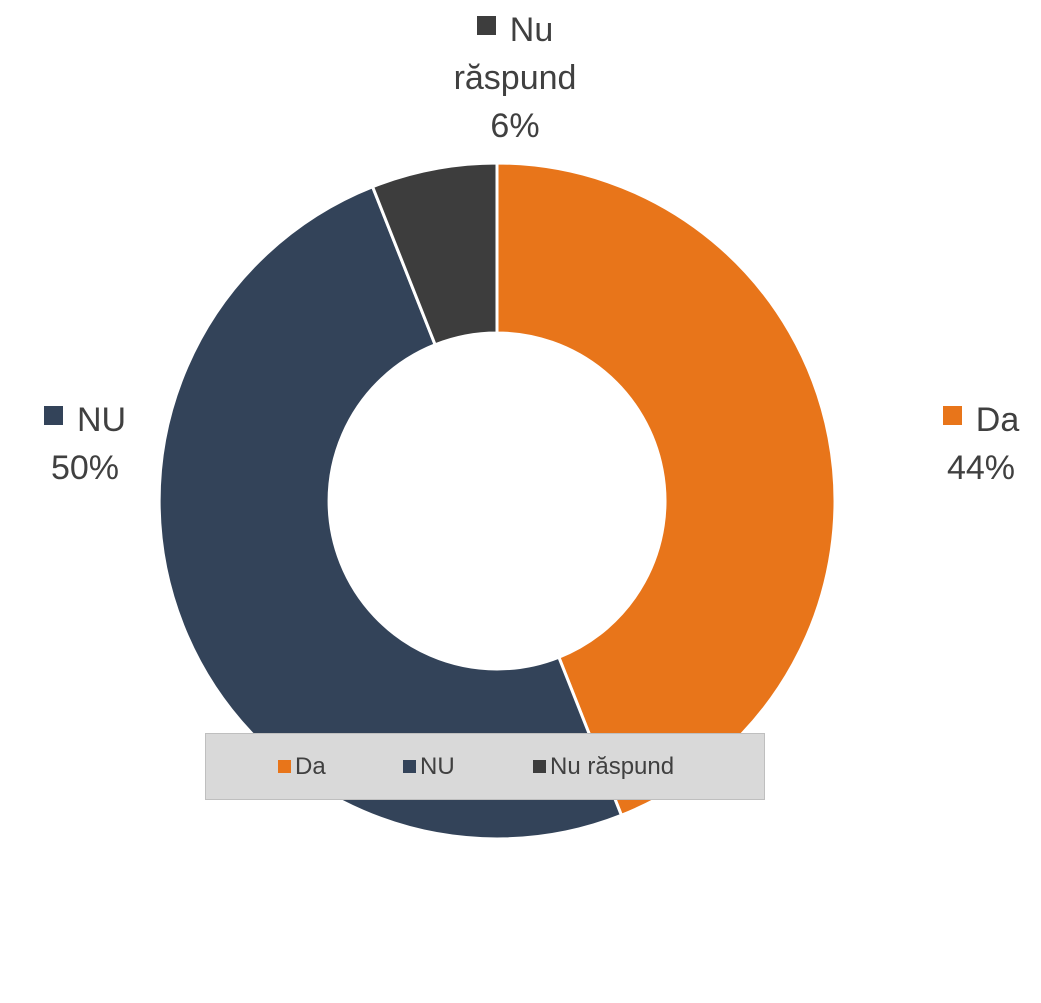 This screenshot has width=1041, height=1003. I want to click on label-category: Da, so click(997, 420).